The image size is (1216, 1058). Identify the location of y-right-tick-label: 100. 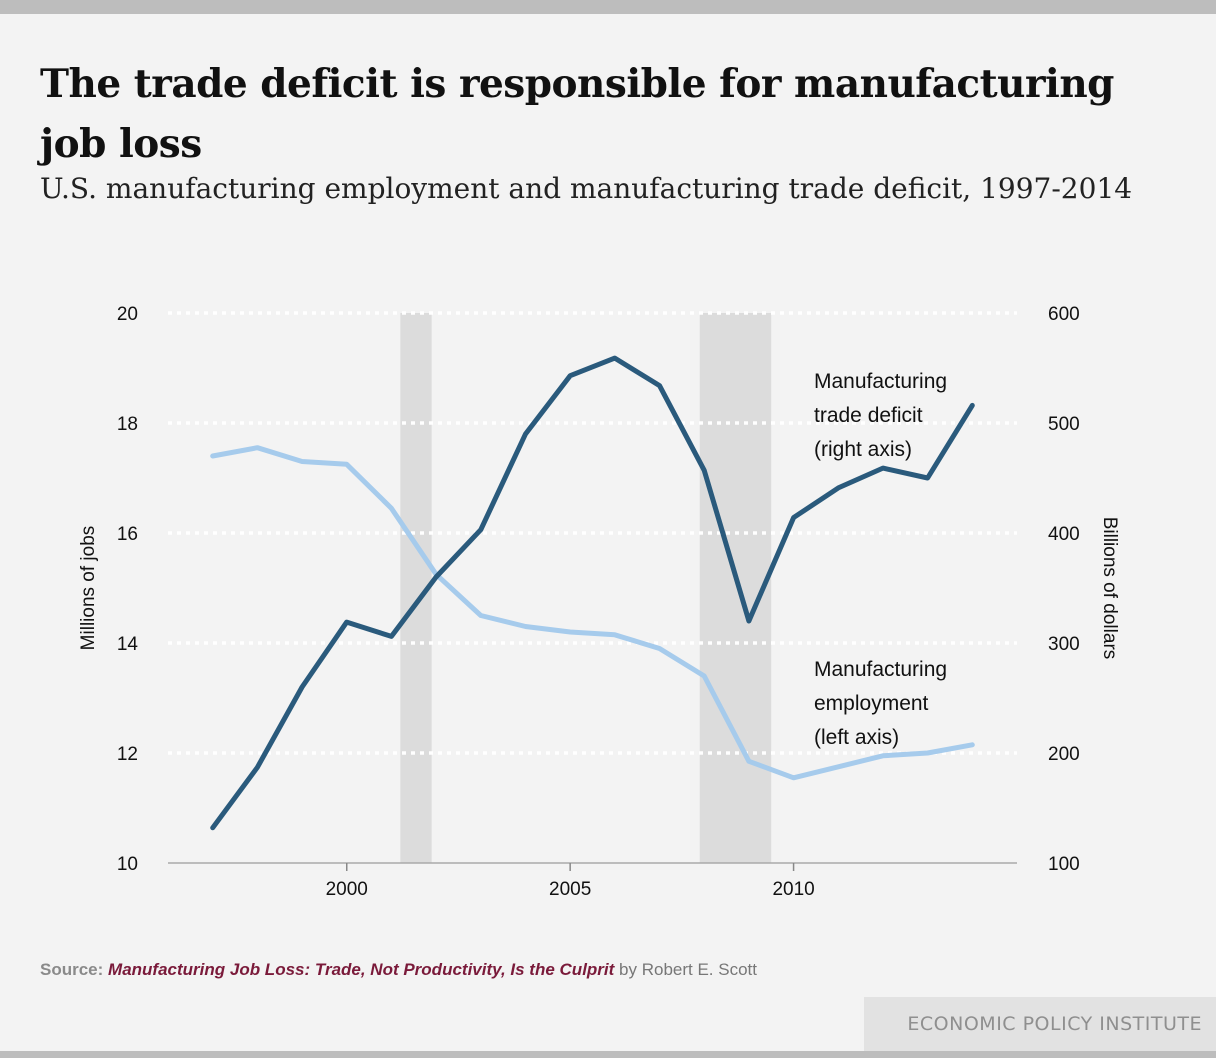
(1064, 864).